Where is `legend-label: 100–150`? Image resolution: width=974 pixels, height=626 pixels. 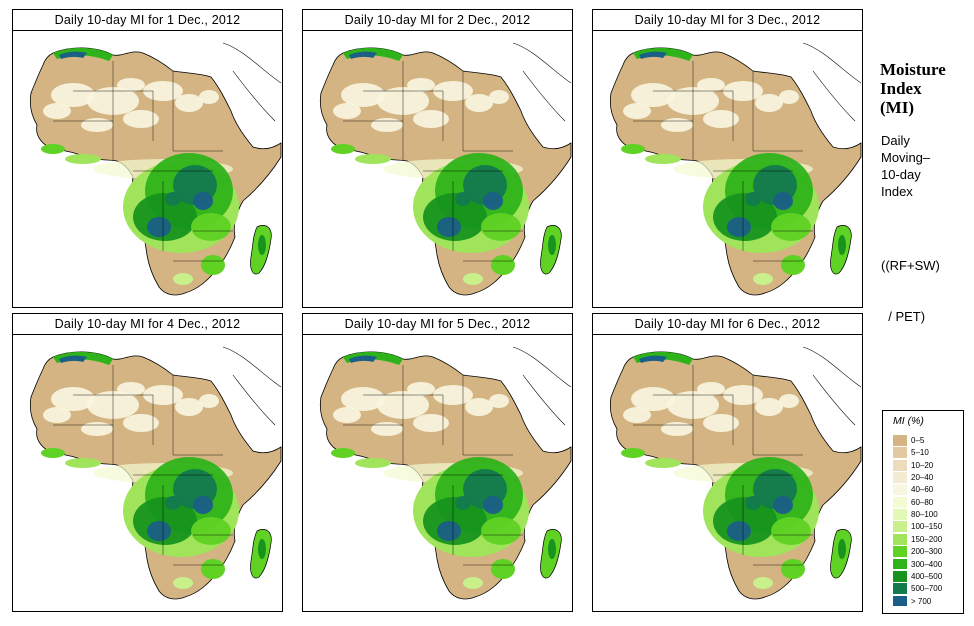 legend-label: 100–150 is located at coordinates (927, 527).